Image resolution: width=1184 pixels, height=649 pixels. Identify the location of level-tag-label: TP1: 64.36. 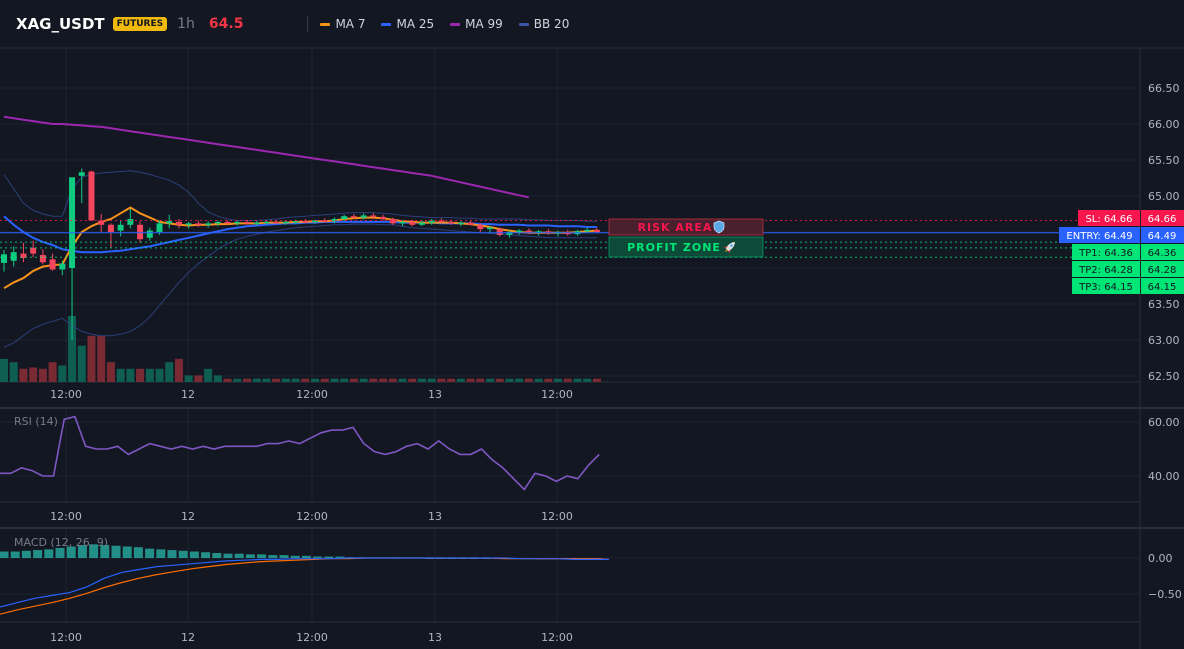
(1105, 253).